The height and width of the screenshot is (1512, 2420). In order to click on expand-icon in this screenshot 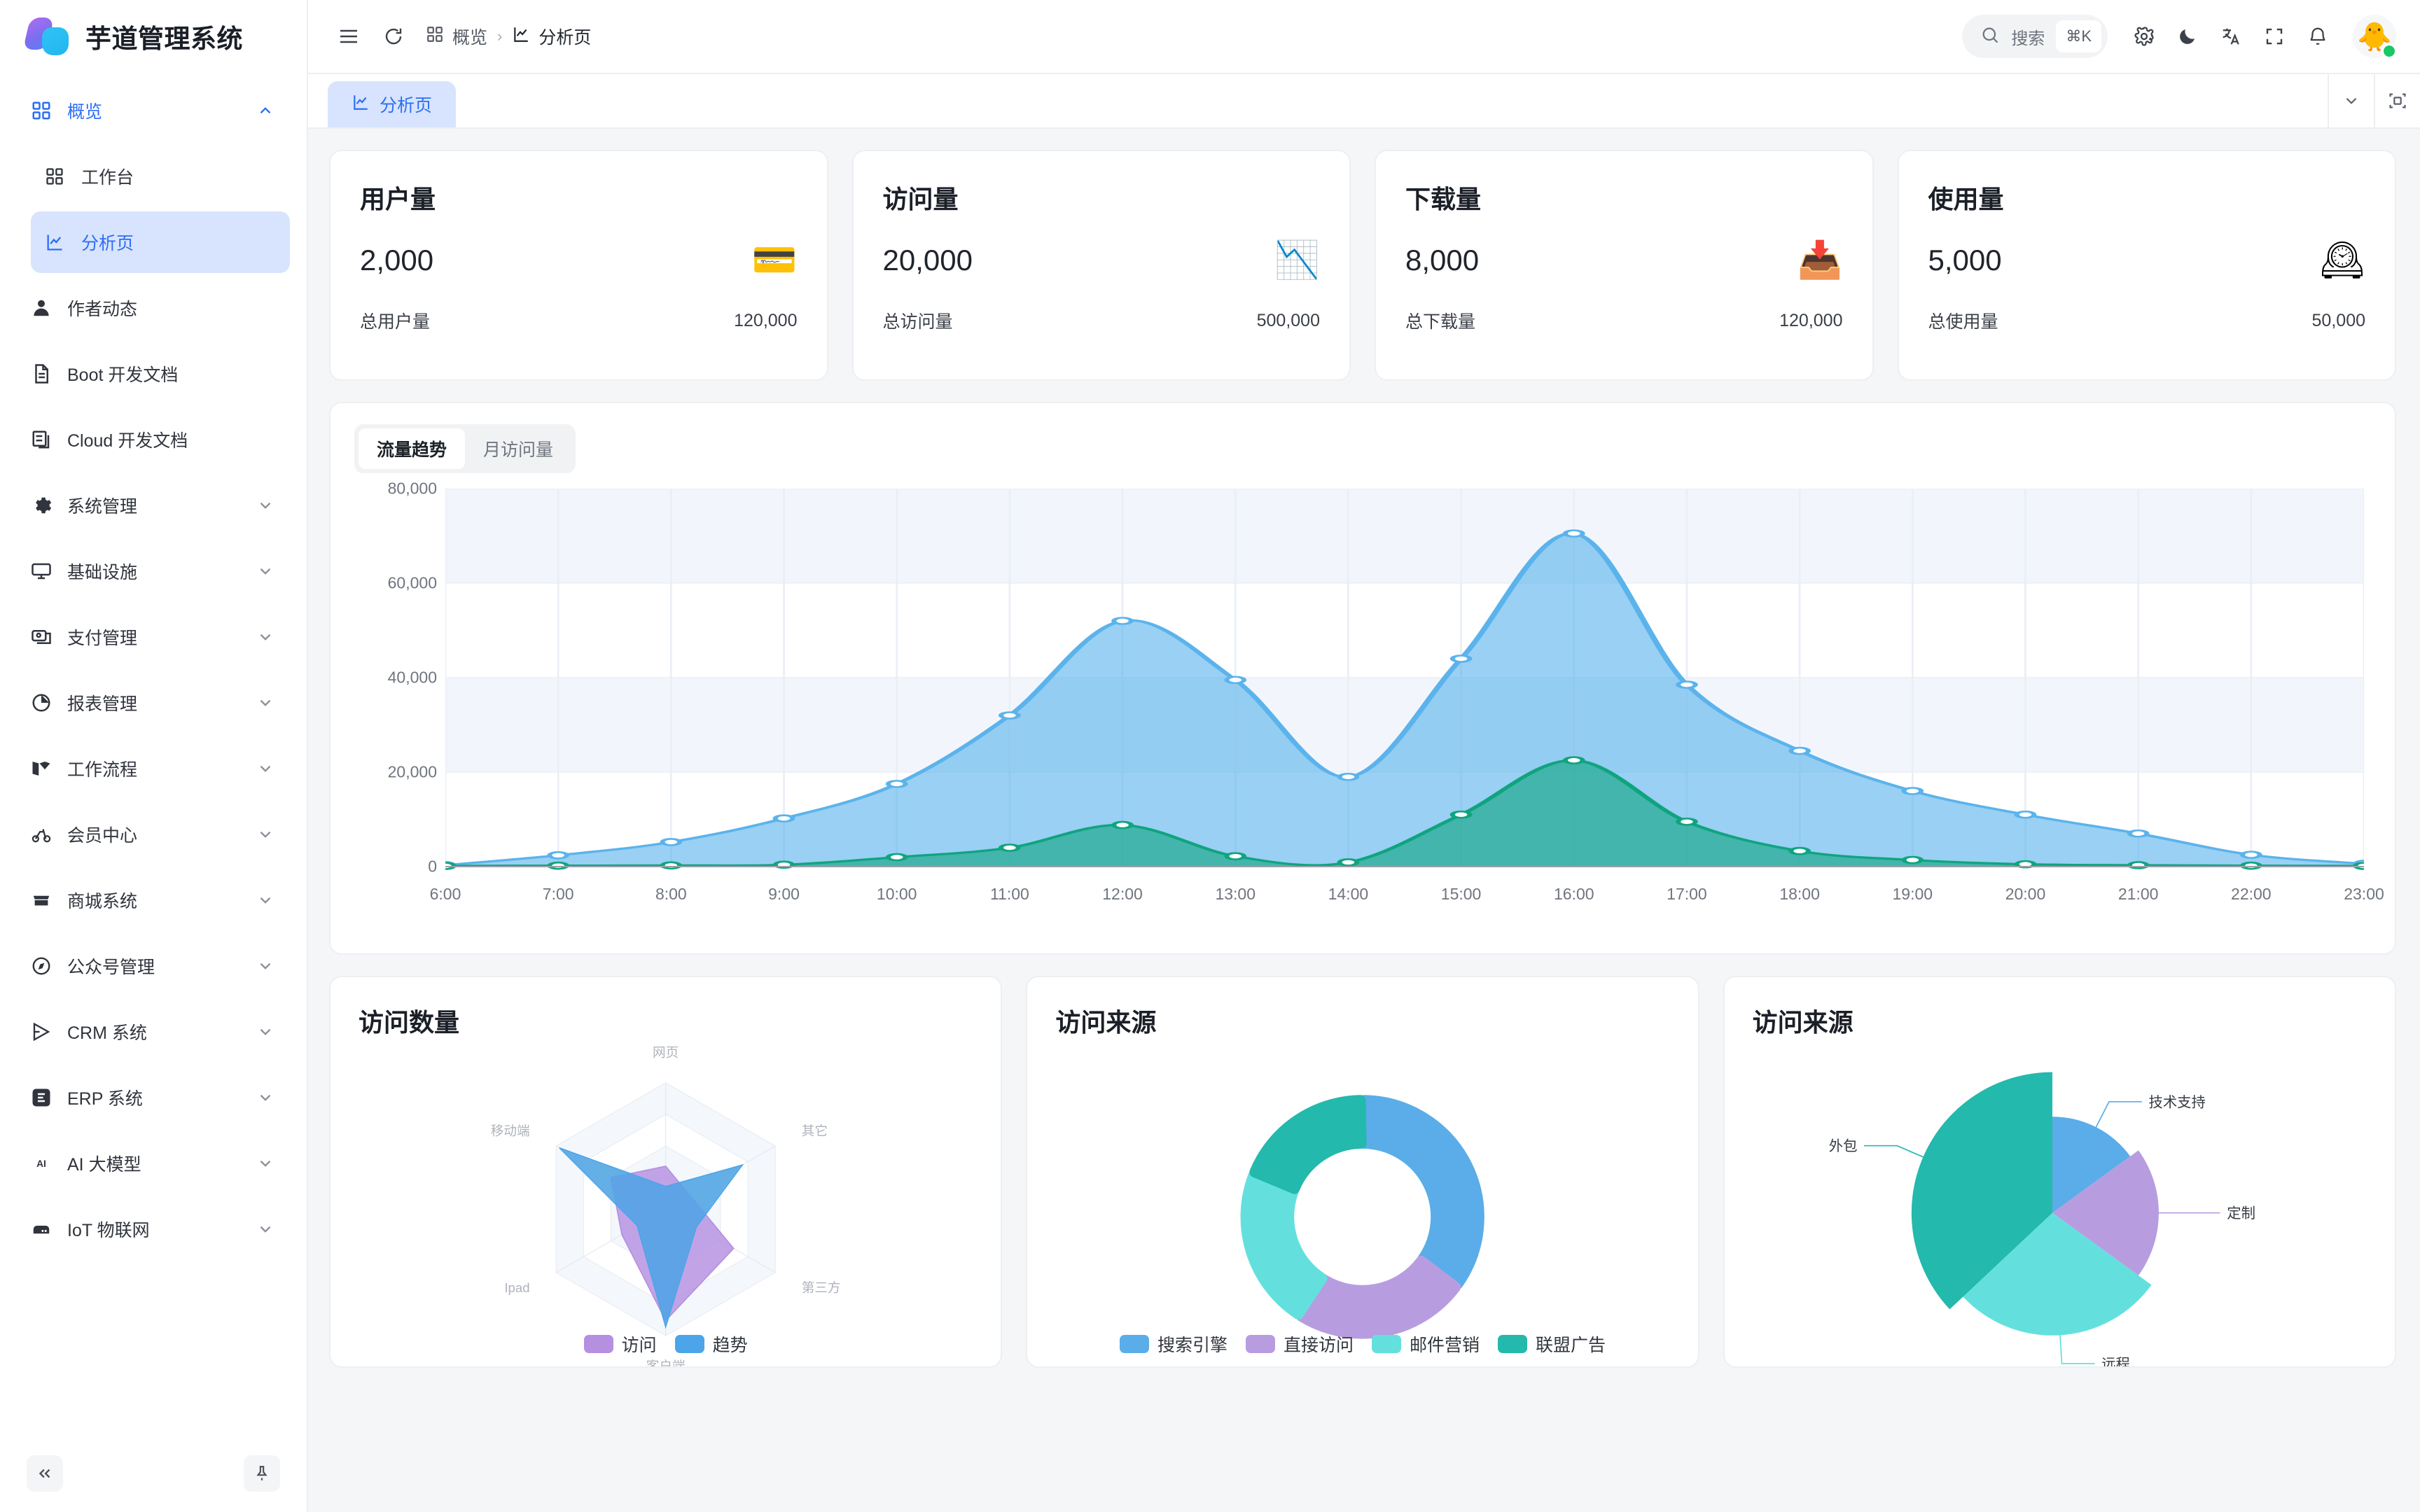, I will do `click(2397, 100)`.